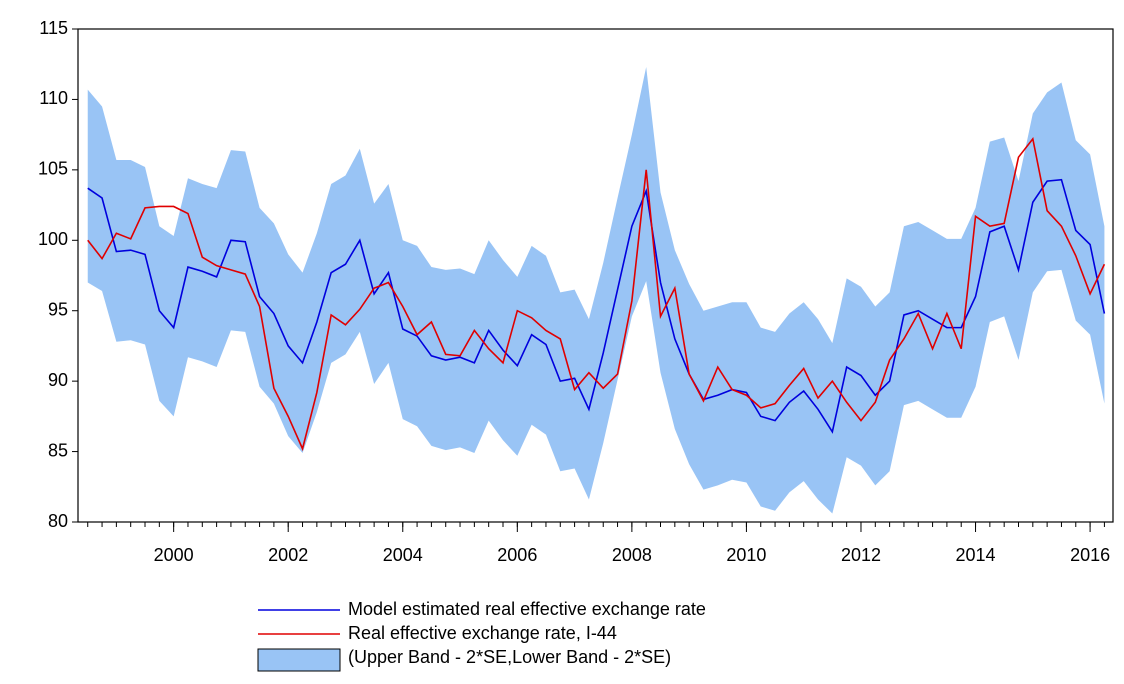  I want to click on x-tick-label: 2004, so click(403, 555).